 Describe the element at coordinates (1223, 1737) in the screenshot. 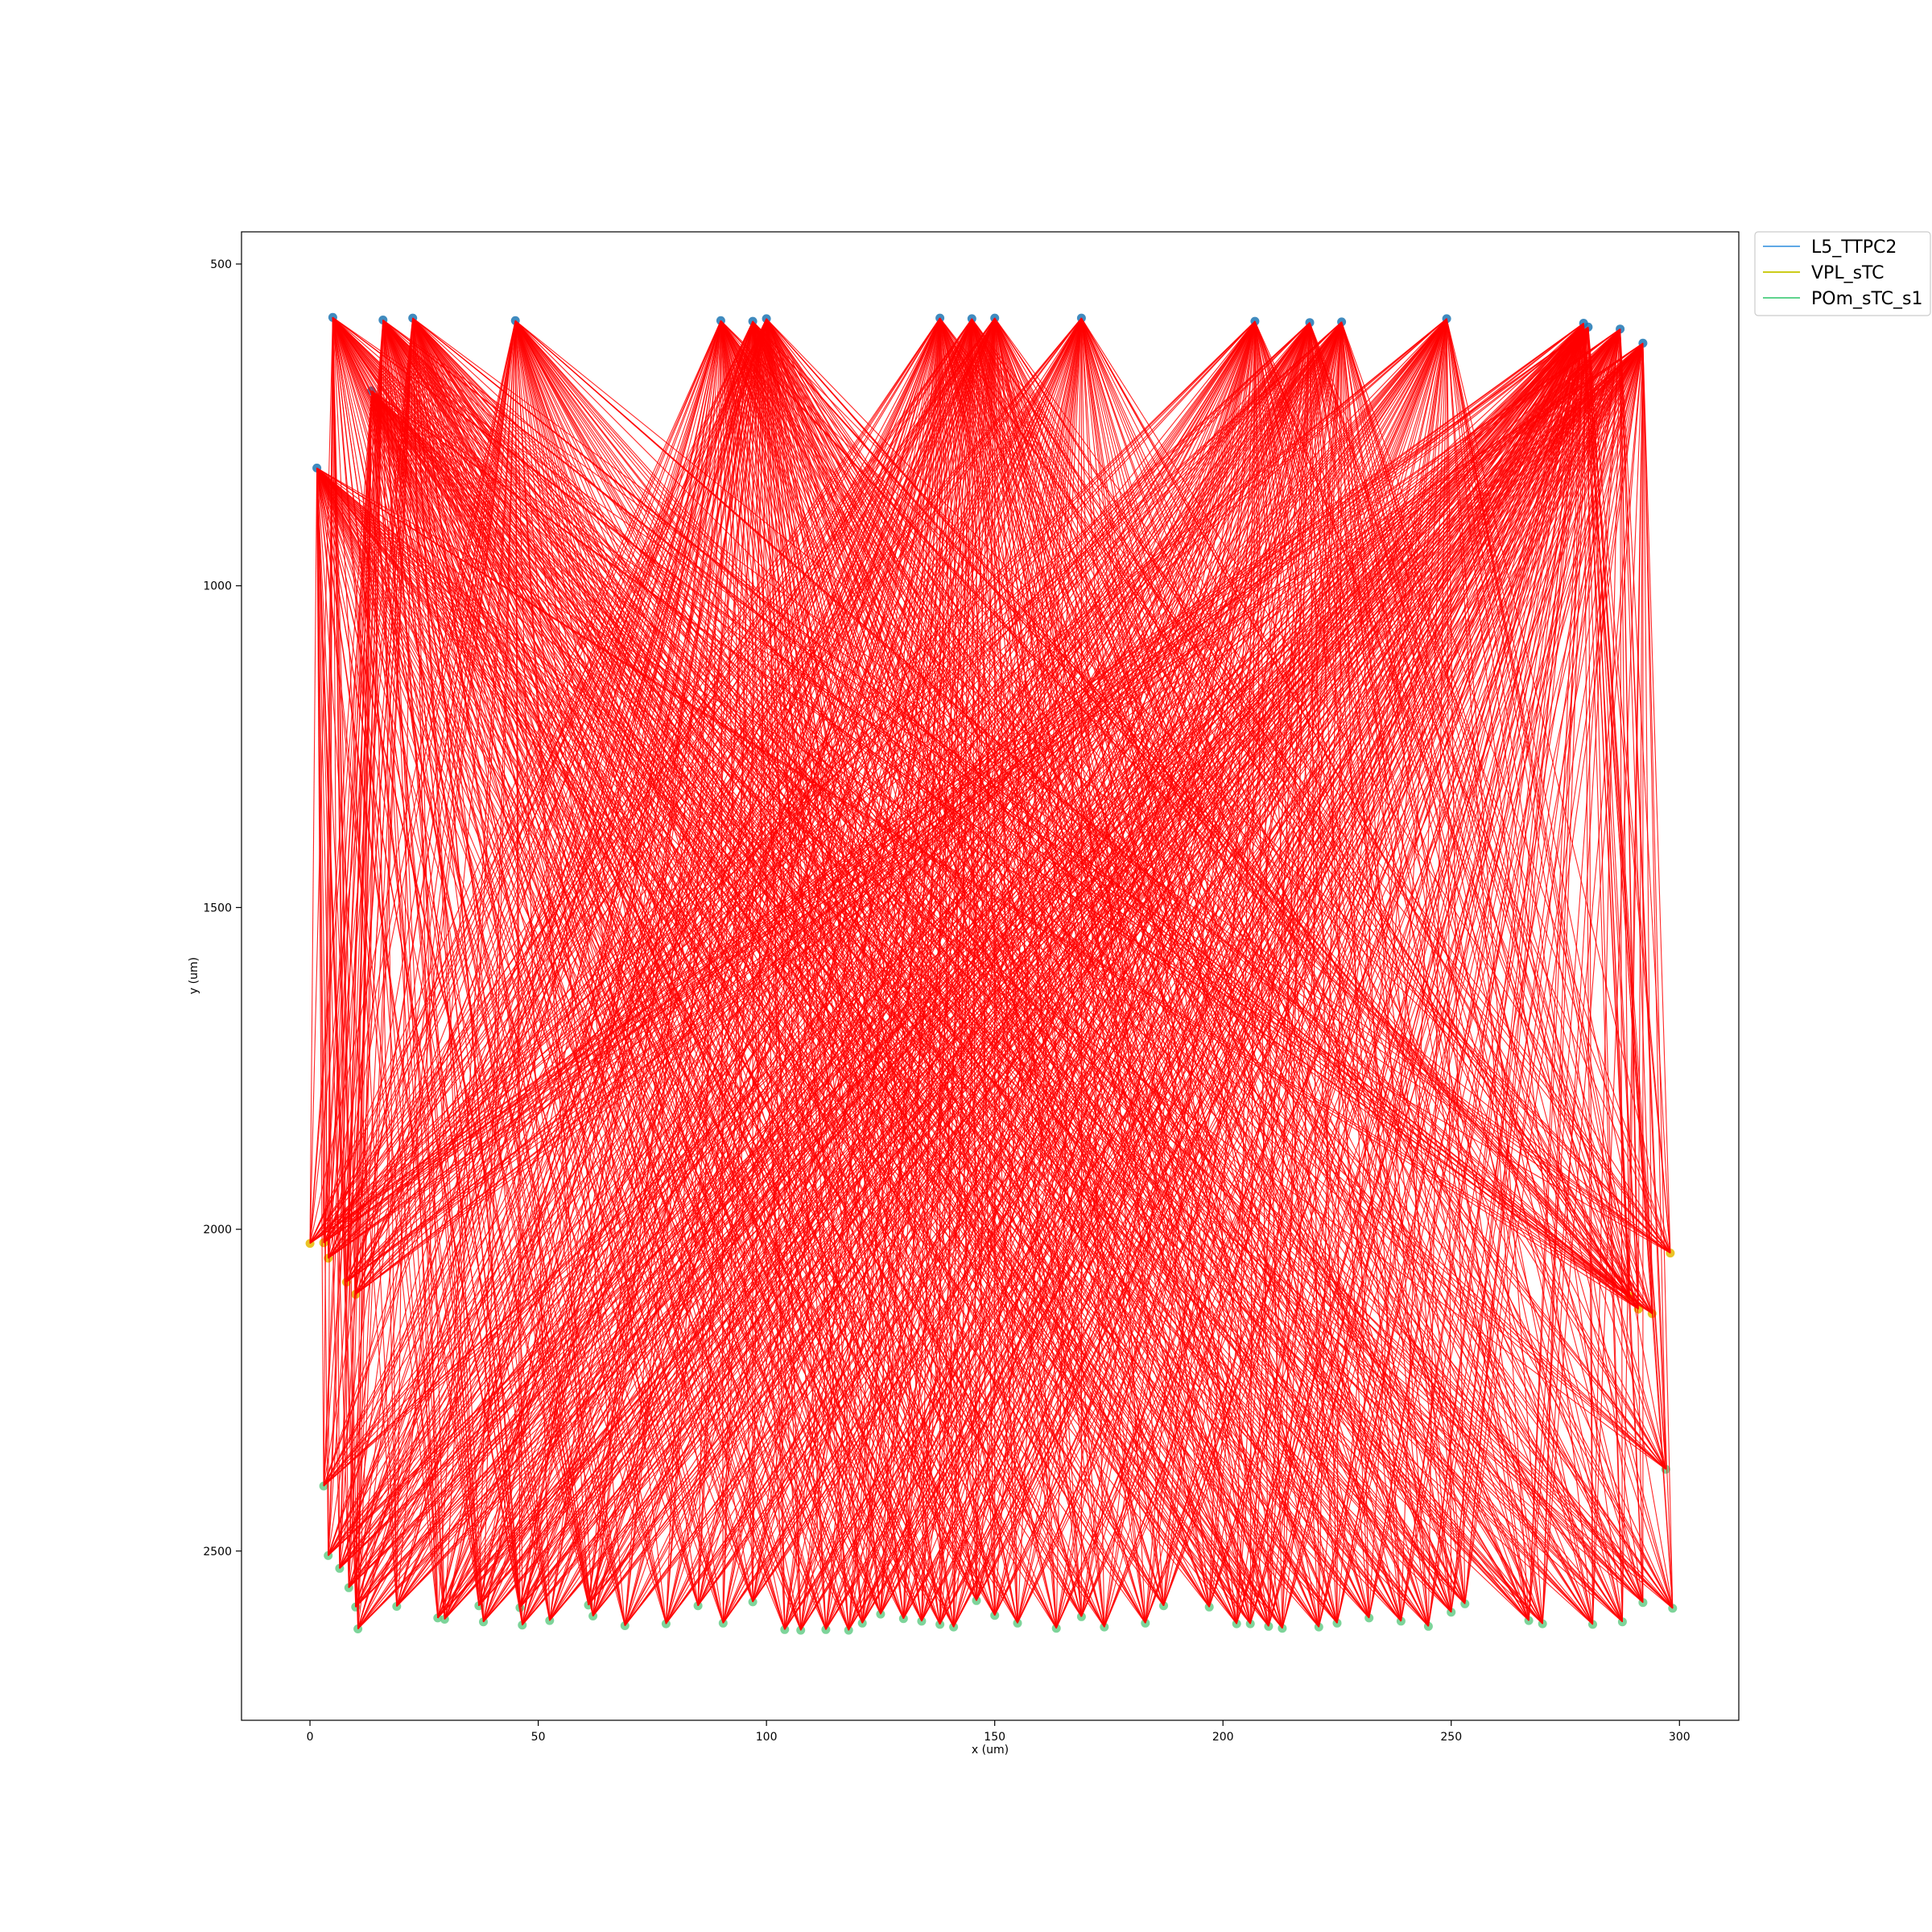

I see `x-tick-label: 200` at that location.